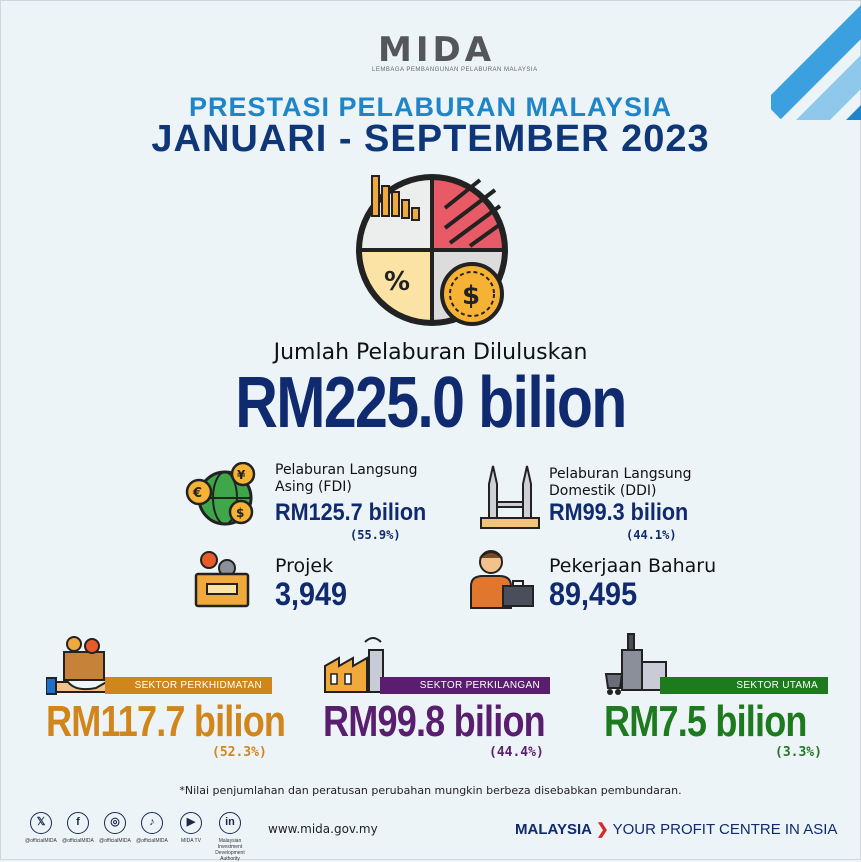 This screenshot has width=861, height=862. What do you see at coordinates (313, 487) in the screenshot?
I see `fdi-label-line2: Asing (FDI)` at bounding box center [313, 487].